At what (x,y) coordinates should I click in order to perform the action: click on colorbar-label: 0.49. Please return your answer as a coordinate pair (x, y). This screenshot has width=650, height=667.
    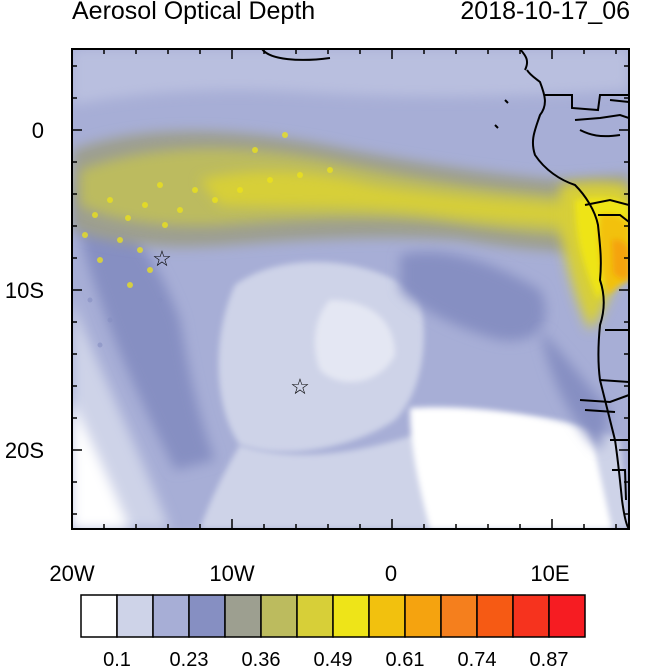
    Looking at the image, I should click on (333, 658).